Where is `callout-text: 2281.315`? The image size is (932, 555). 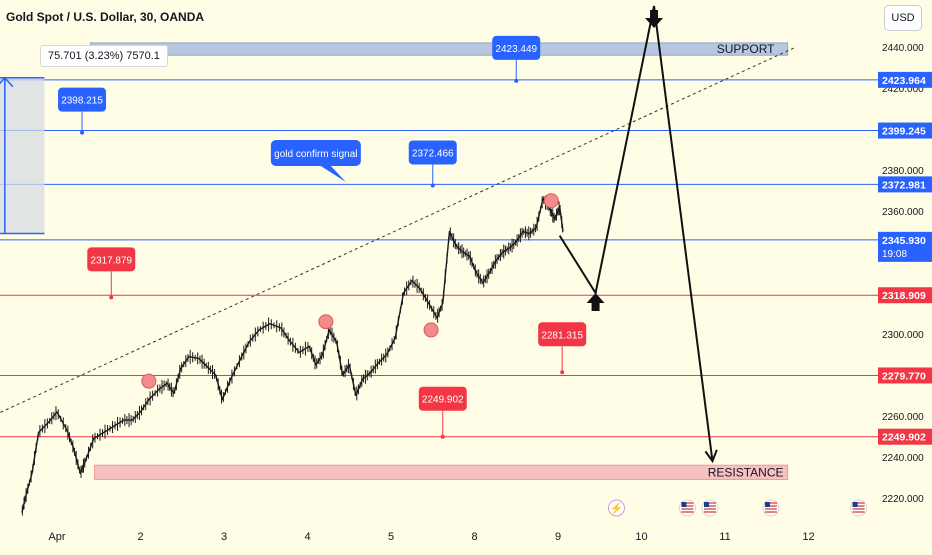 callout-text: 2281.315 is located at coordinates (562, 335).